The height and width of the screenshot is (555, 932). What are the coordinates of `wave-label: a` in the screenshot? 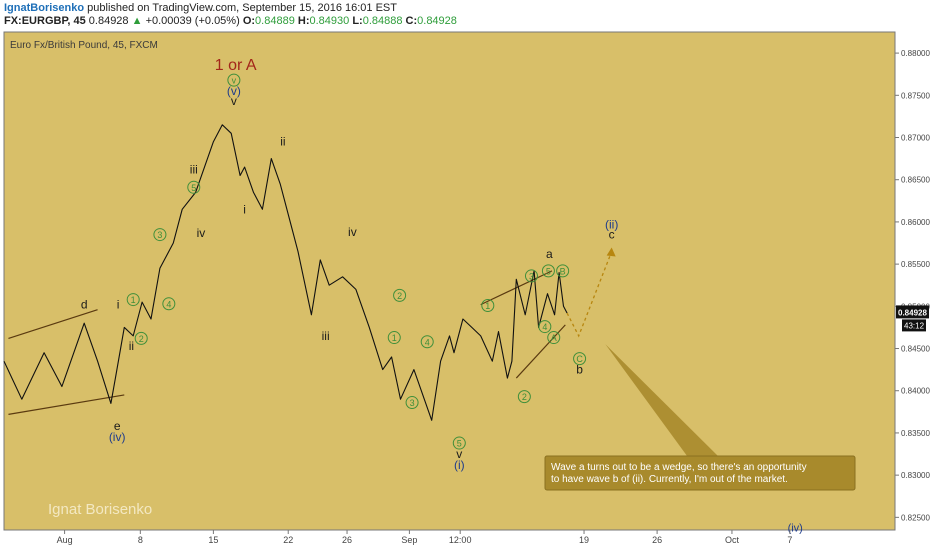 It's located at (549, 254).